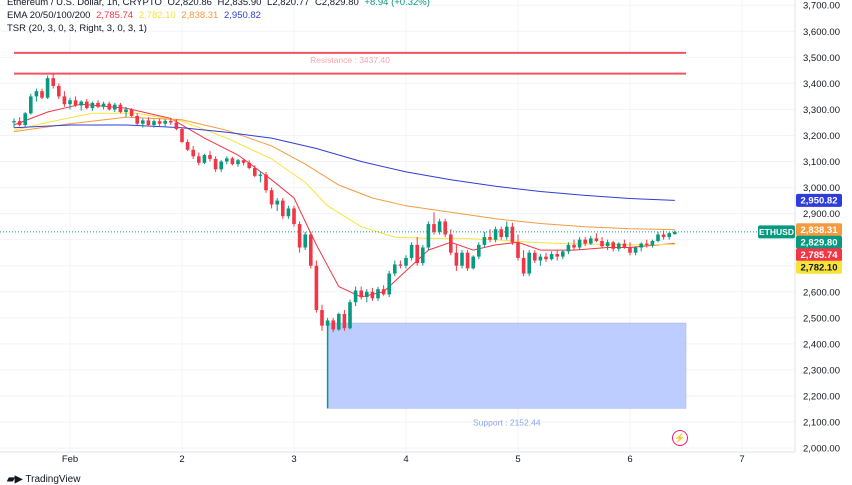 The height and width of the screenshot is (485, 852). I want to click on y-tick-label: 3,100.00, so click(821, 162).